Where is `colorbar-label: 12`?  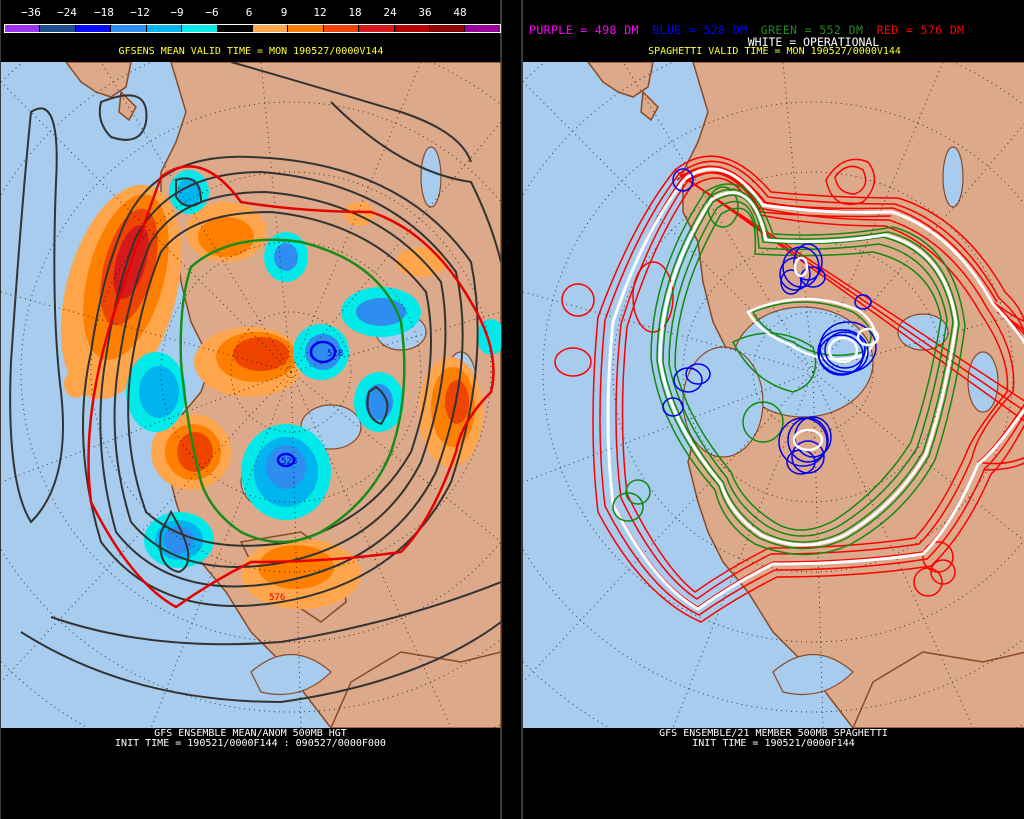 colorbar-label: 12 is located at coordinates (320, 12).